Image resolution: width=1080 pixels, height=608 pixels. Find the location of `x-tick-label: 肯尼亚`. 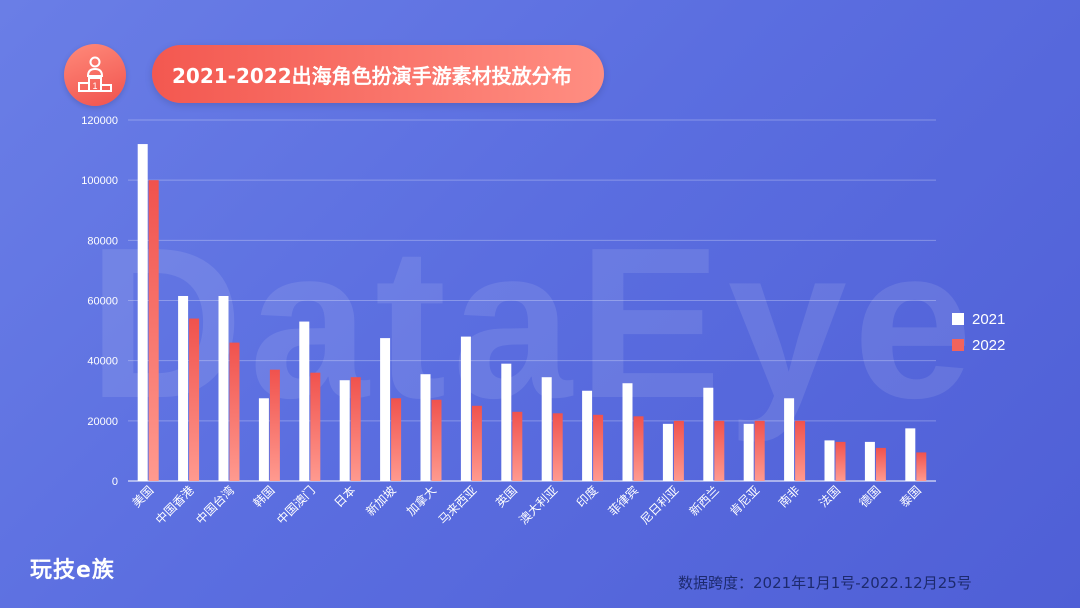

x-tick-label: 肯尼亚 is located at coordinates (744, 500).